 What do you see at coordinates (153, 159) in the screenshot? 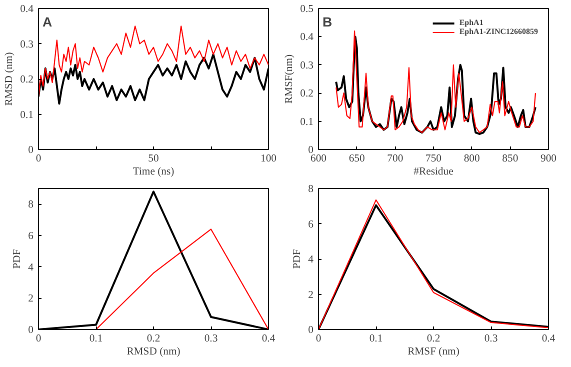
I see `x-tick-label: 50` at bounding box center [153, 159].